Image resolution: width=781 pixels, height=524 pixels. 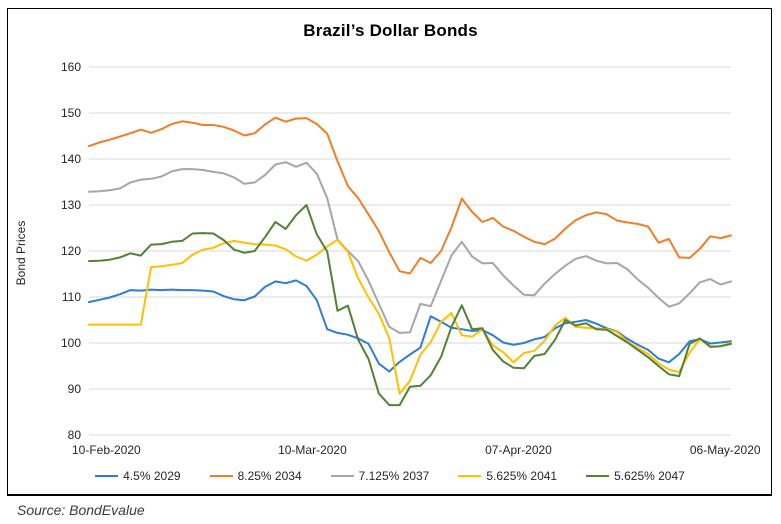 I want to click on y-tick-label: 120, so click(x=71, y=251).